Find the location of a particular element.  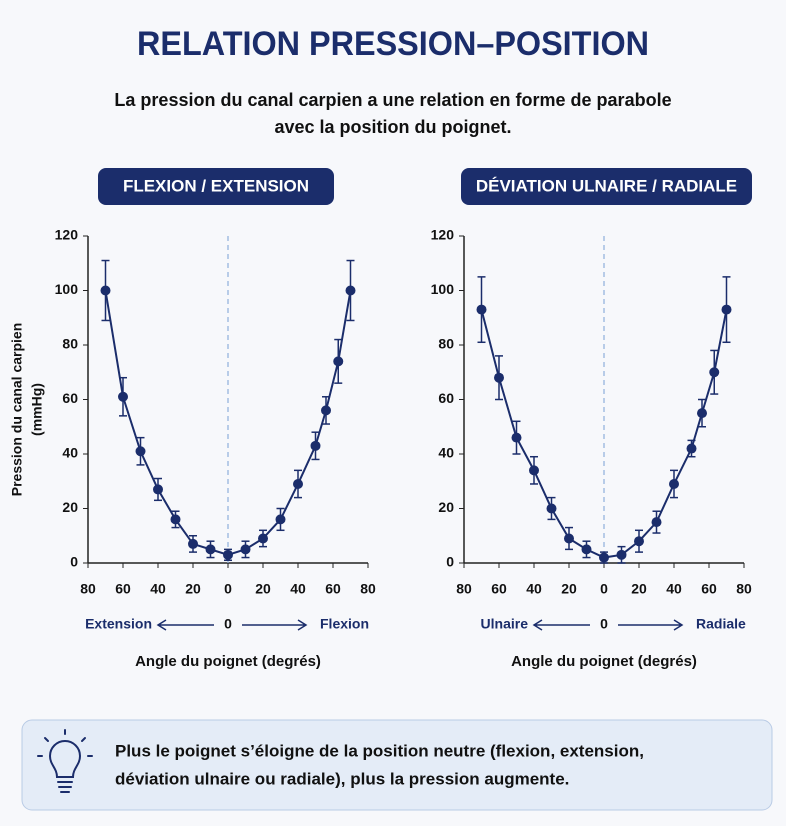

direction-label: Ulnaire is located at coordinates (505, 624).